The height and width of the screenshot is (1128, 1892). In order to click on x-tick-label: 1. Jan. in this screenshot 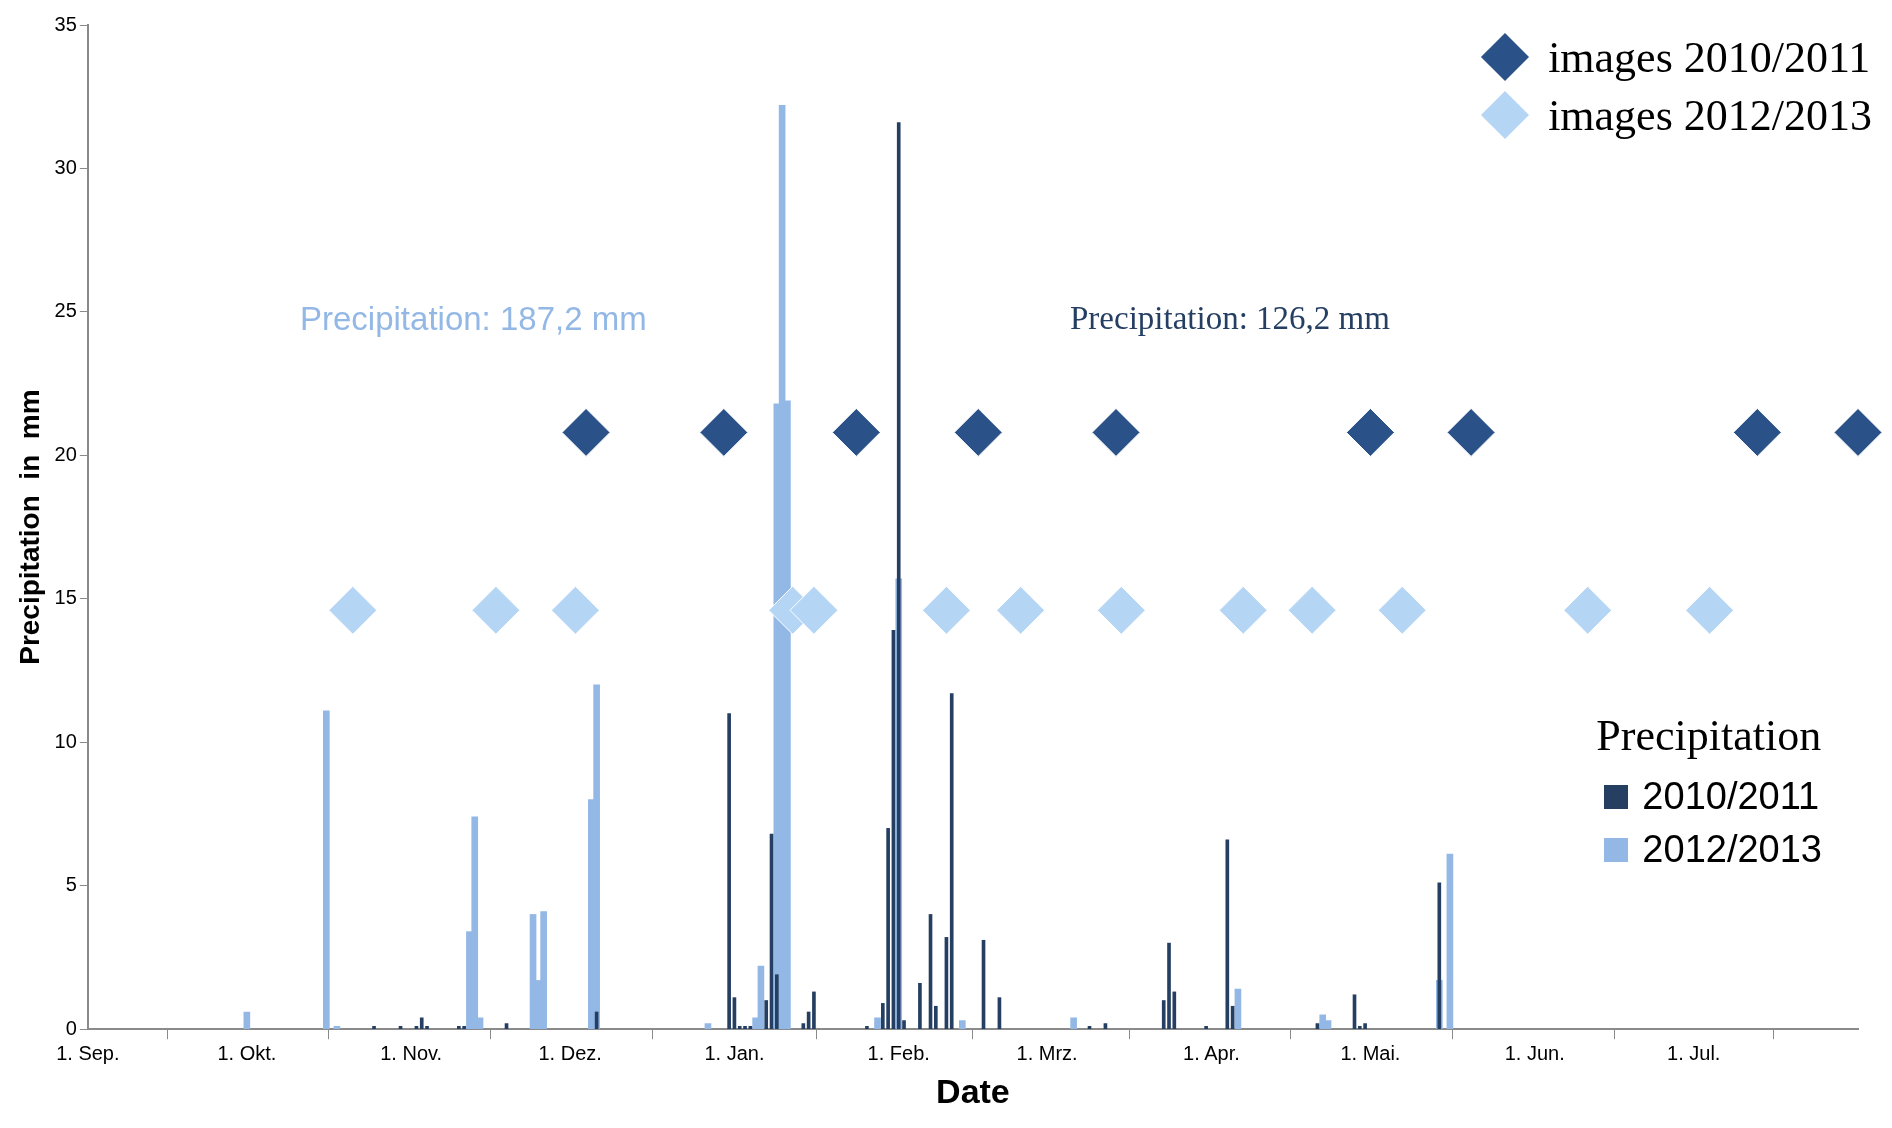, I will do `click(734, 1052)`.